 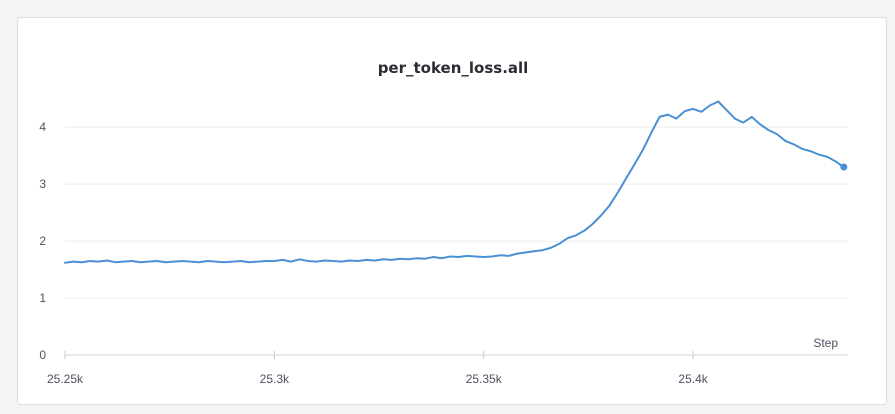 I want to click on y-tick-label: 3, so click(x=42, y=184).